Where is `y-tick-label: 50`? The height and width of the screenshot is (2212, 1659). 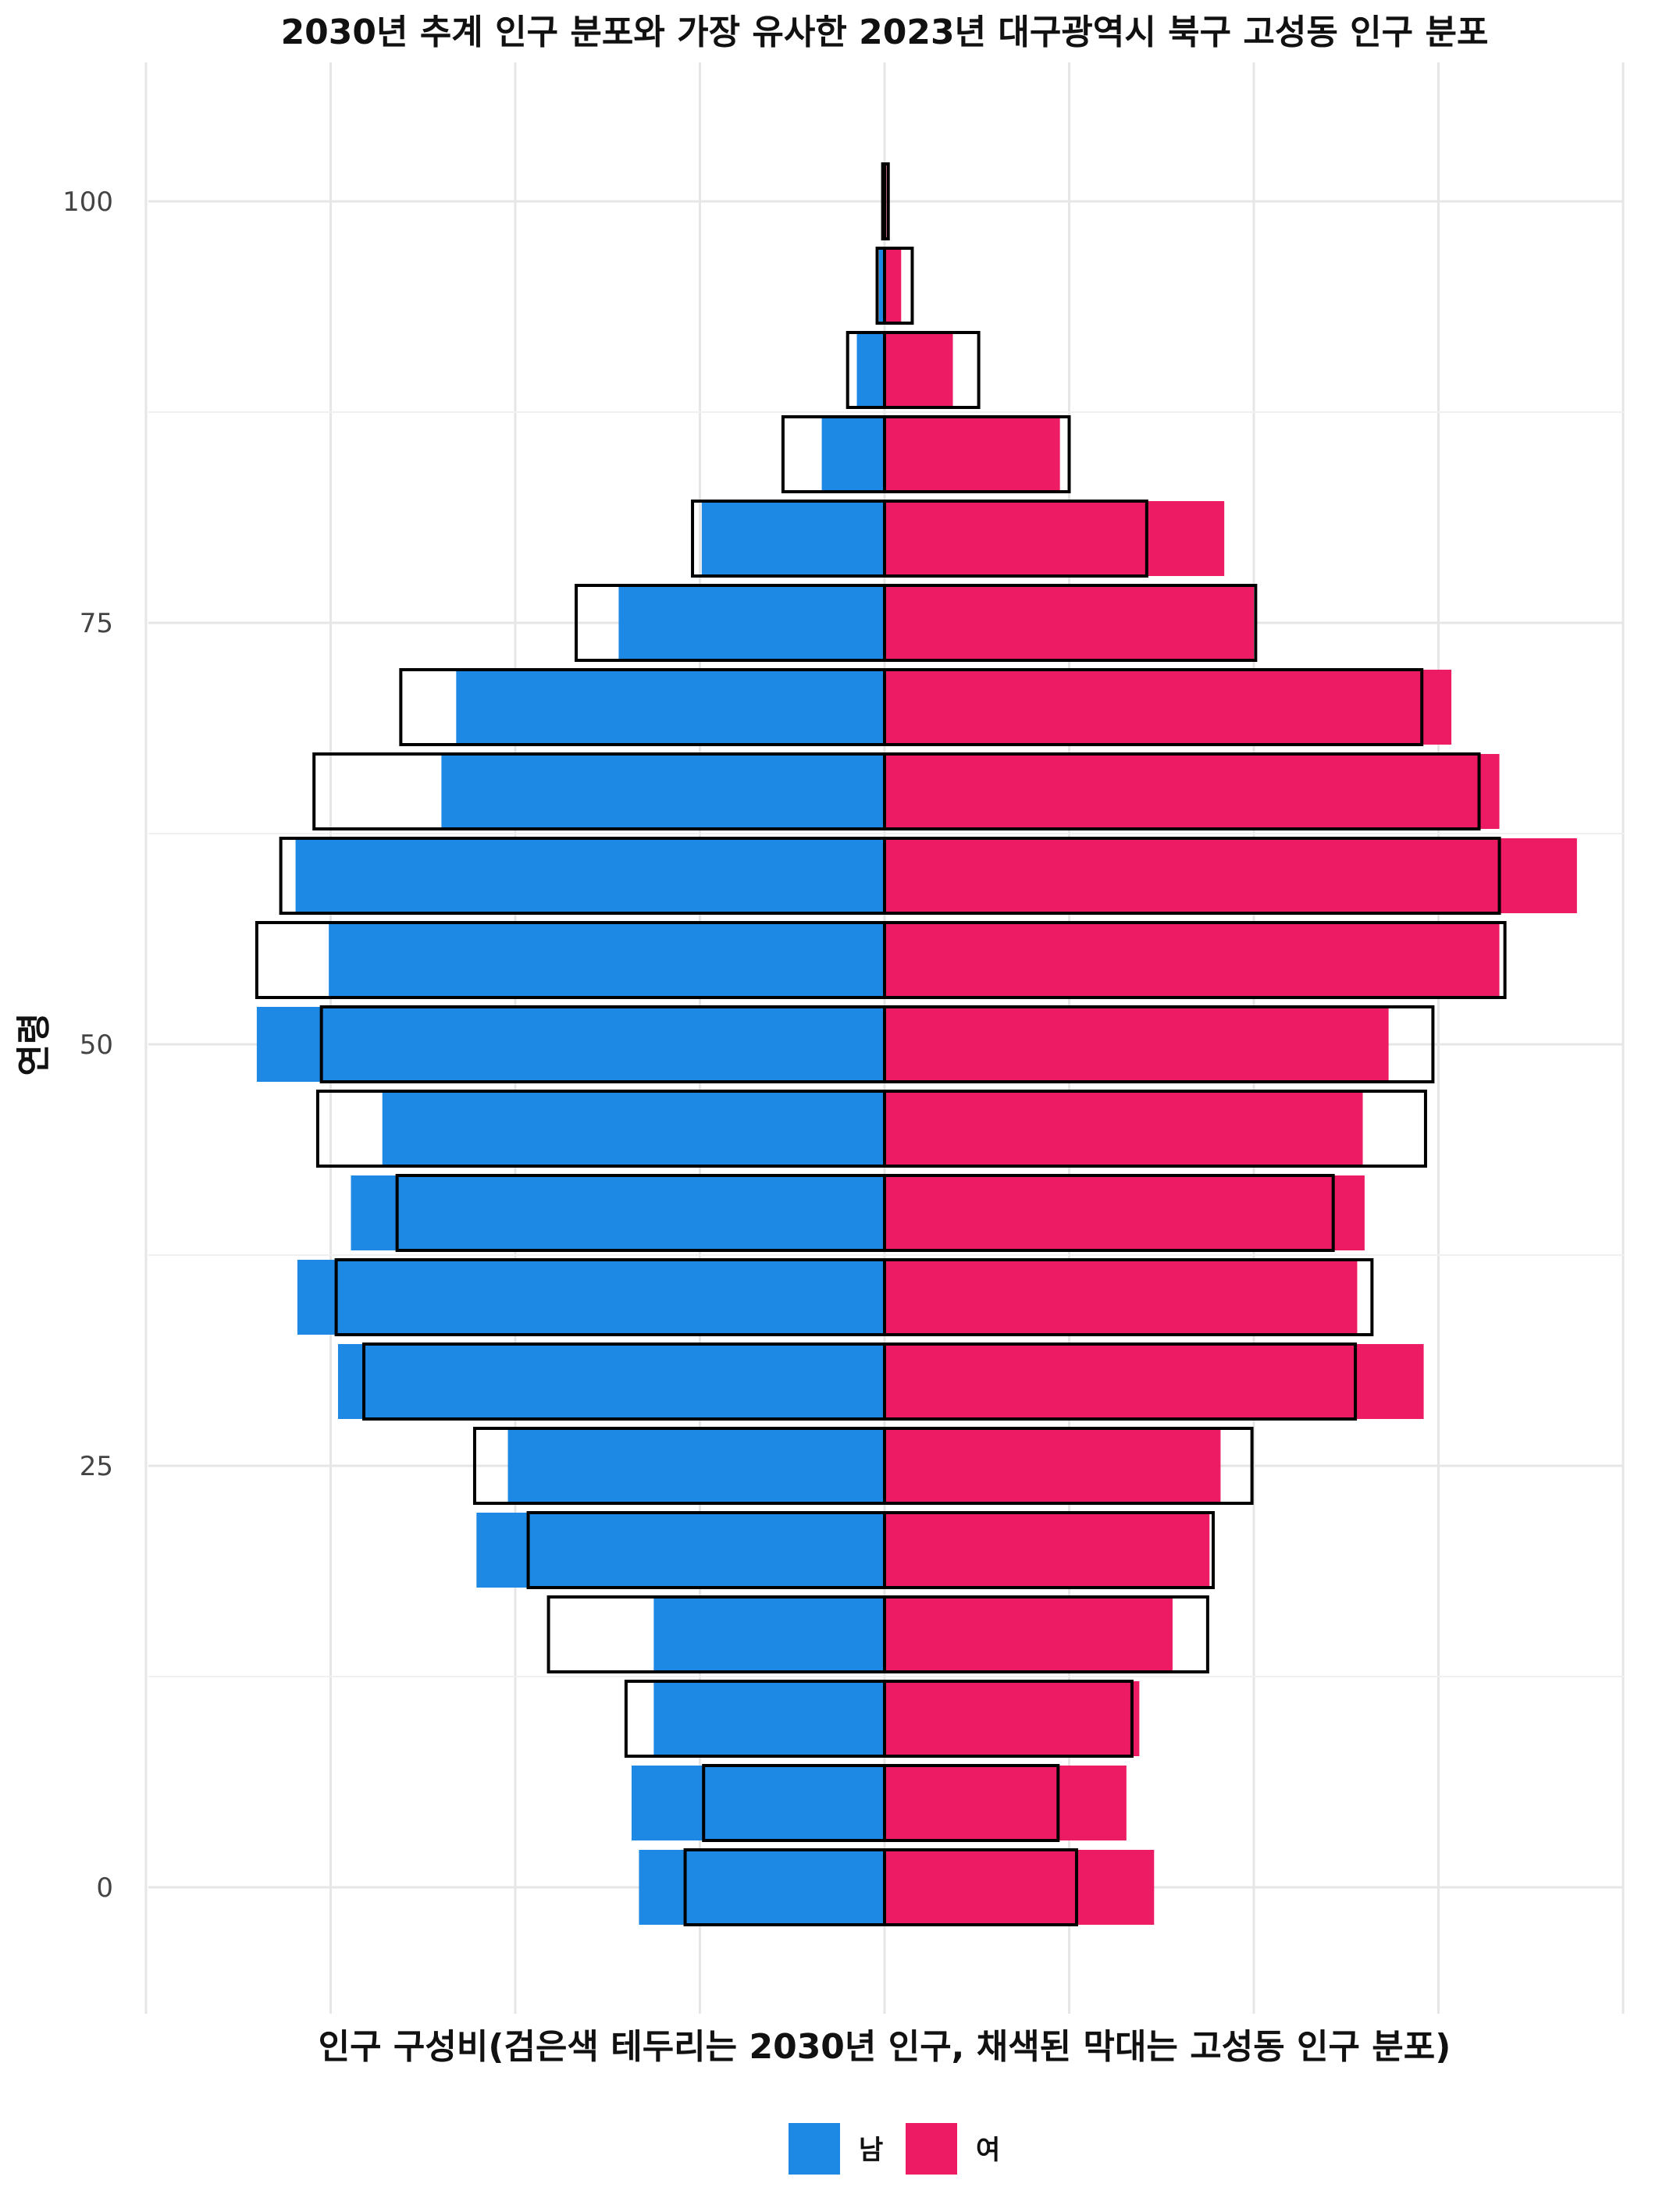
y-tick-label: 50 is located at coordinates (96, 1045).